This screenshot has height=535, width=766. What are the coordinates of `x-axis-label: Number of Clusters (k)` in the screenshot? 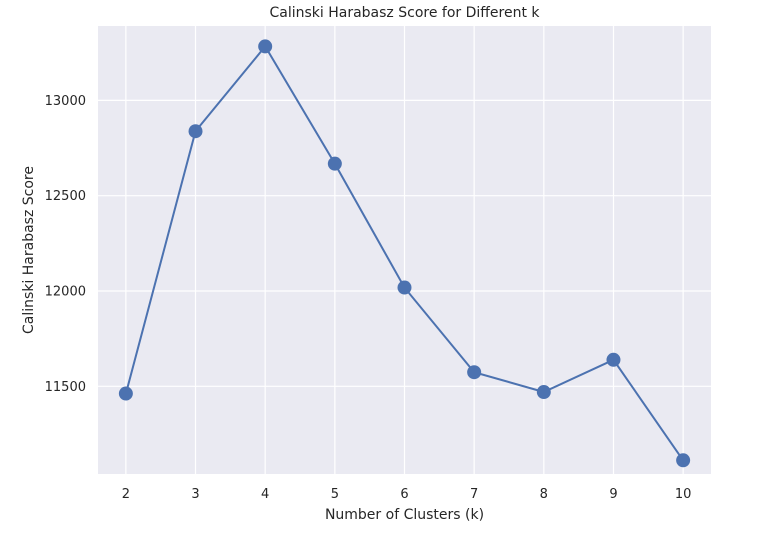 It's located at (404, 515).